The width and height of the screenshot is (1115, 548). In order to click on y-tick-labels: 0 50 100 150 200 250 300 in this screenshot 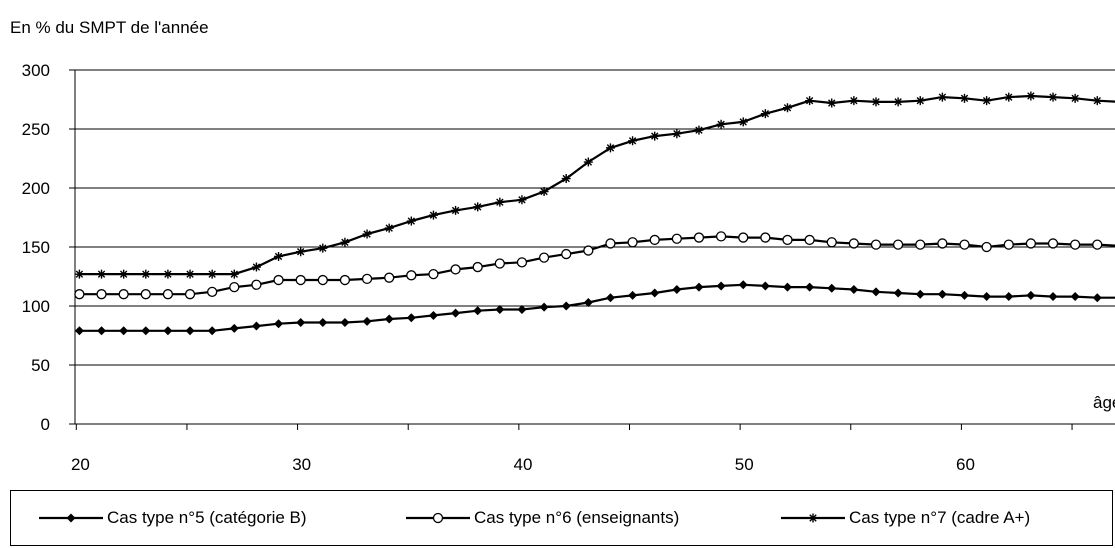, I will do `click(36, 247)`.